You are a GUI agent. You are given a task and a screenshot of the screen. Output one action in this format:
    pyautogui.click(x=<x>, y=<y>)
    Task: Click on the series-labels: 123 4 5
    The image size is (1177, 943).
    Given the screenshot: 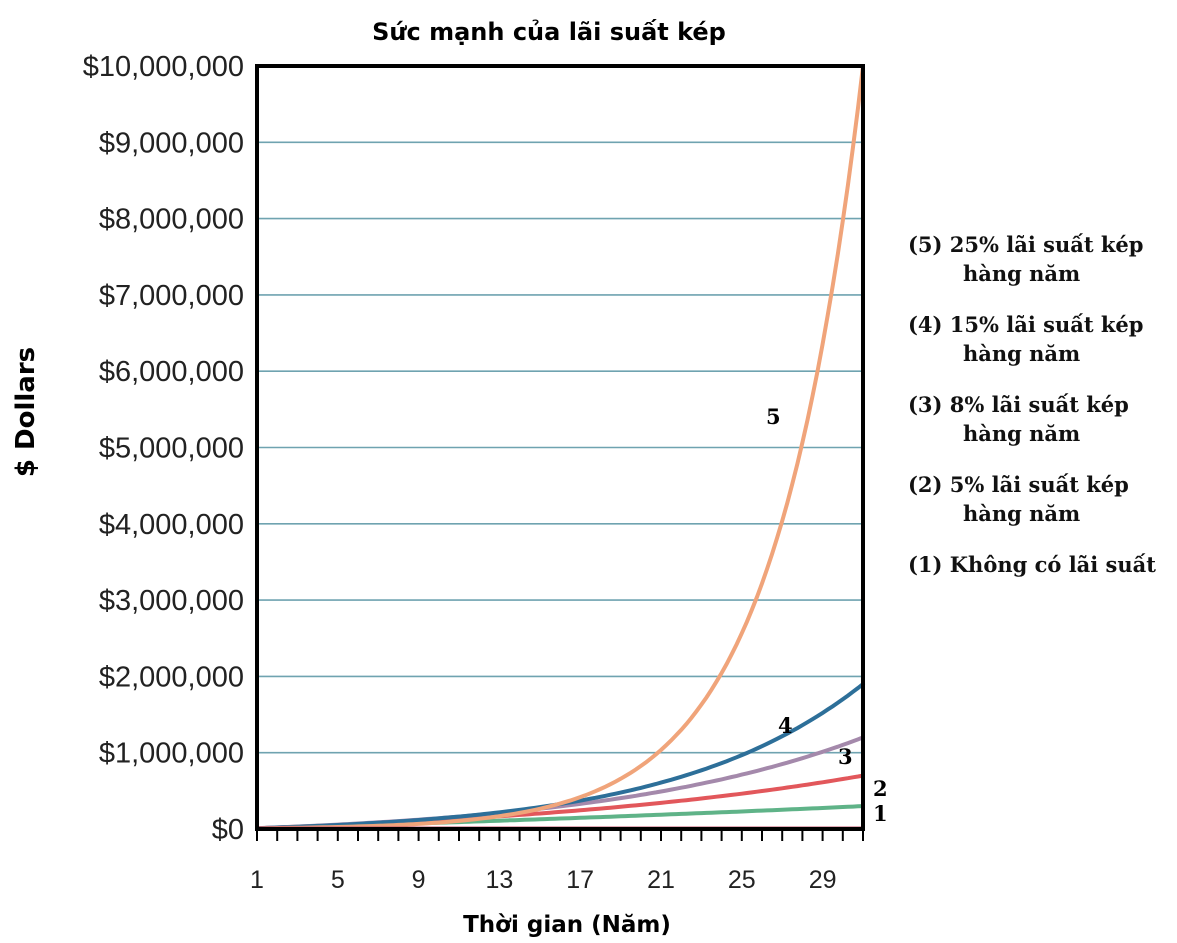 What is the action you would take?
    pyautogui.click(x=827, y=615)
    